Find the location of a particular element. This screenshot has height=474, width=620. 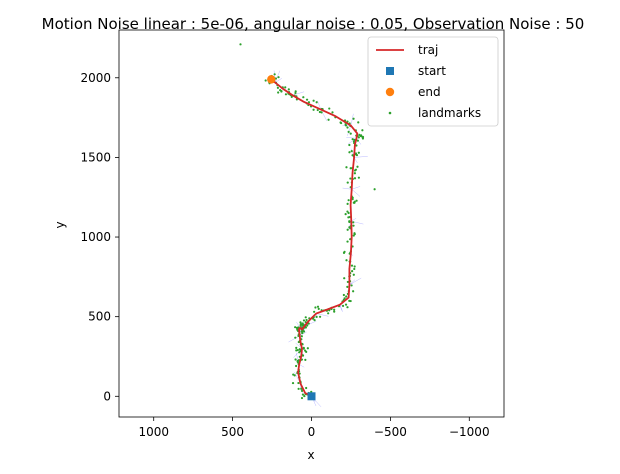

y-tick-label: 2000 is located at coordinates (95, 78).